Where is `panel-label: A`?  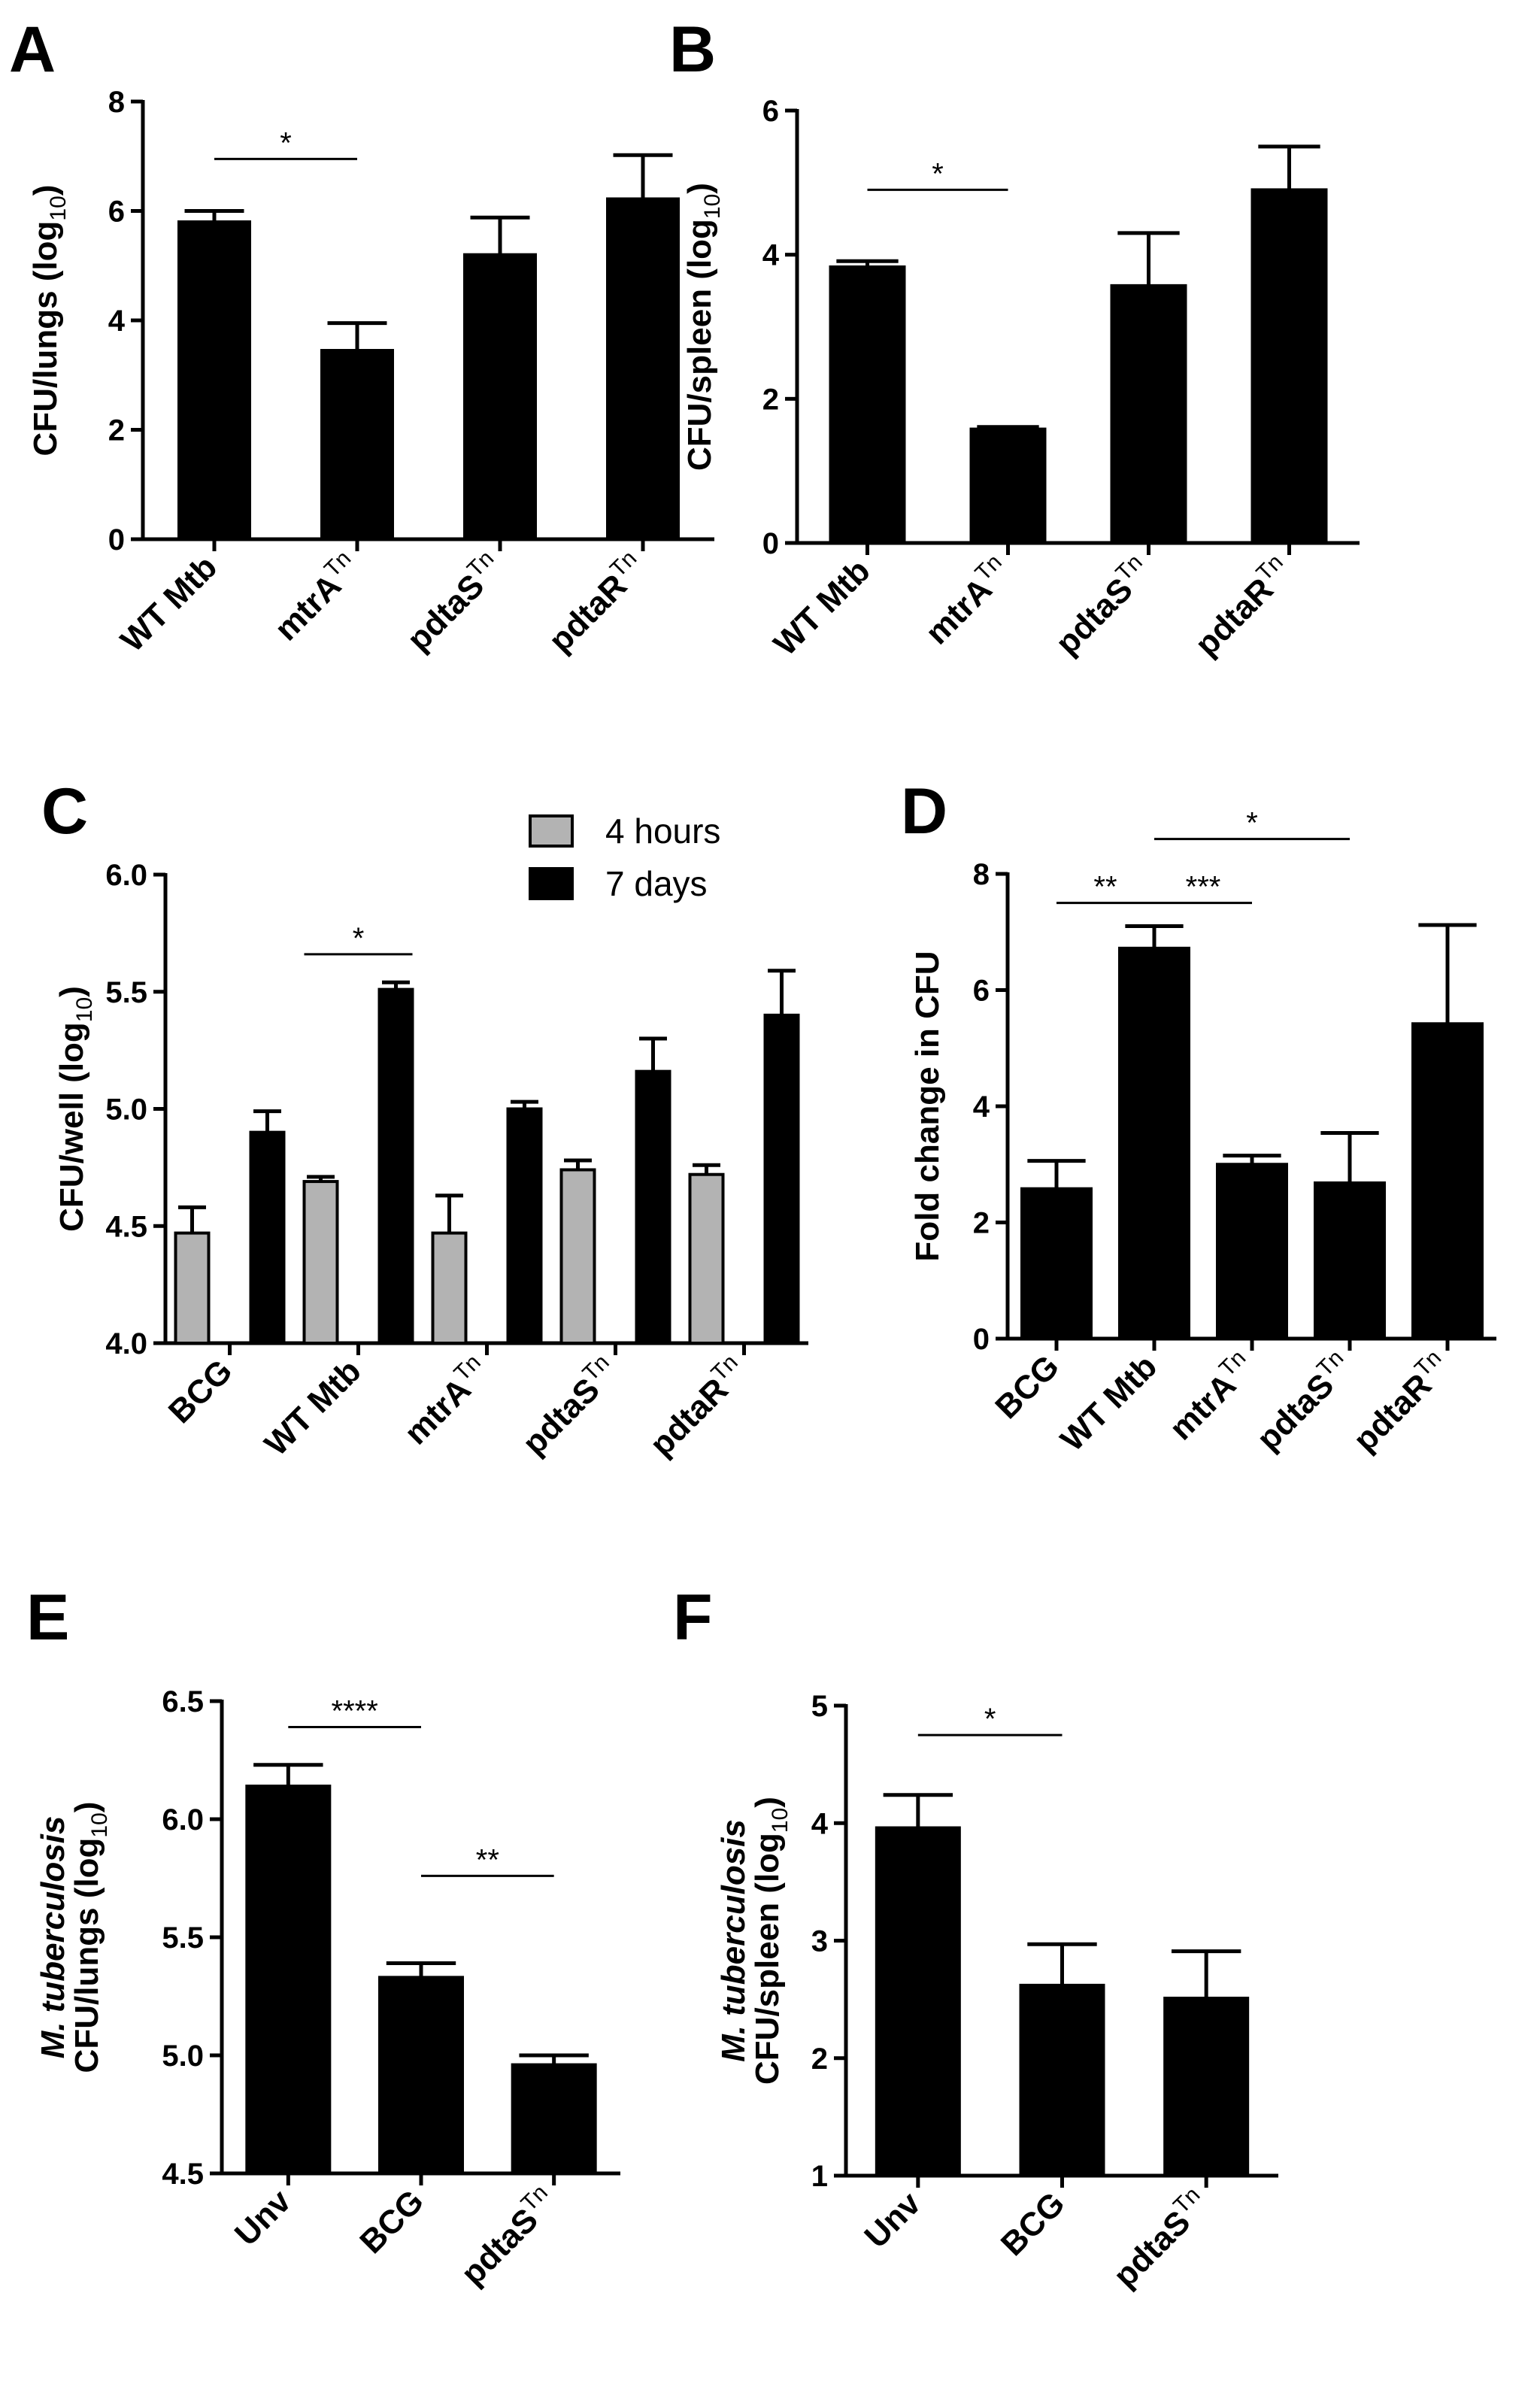
panel-label: A is located at coordinates (32, 50).